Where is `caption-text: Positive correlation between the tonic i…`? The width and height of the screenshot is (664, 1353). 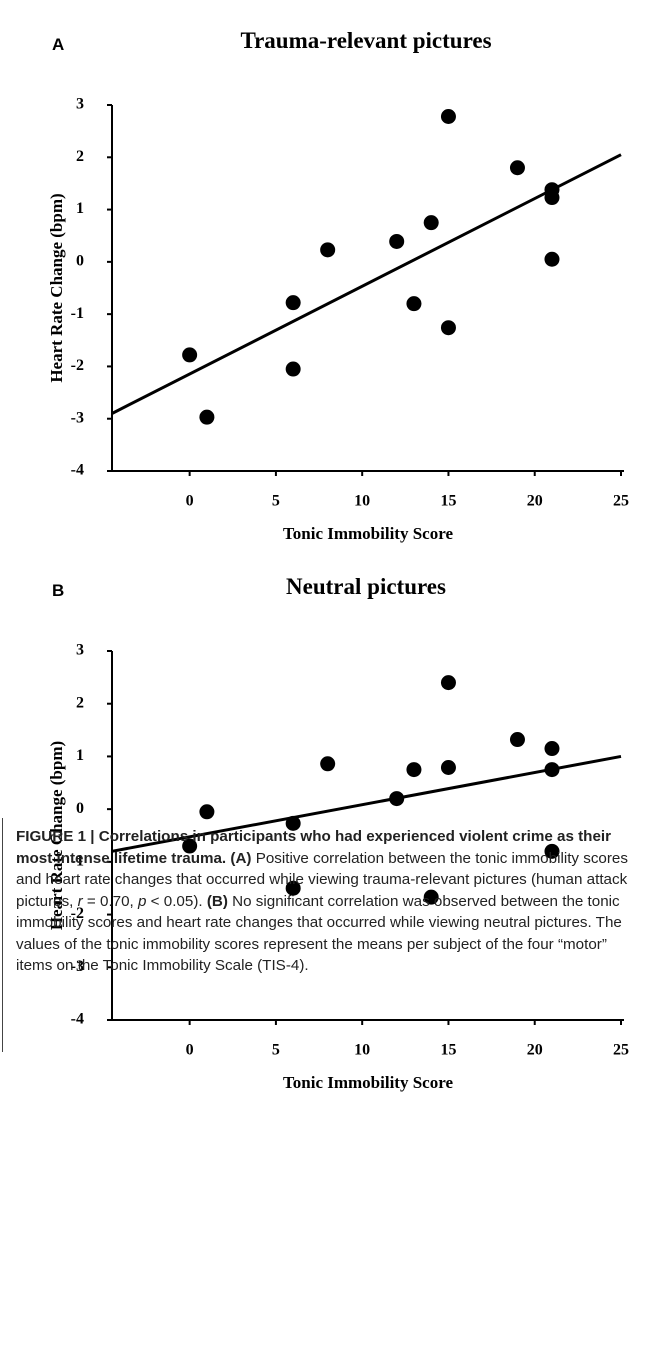 caption-text: Positive correlation between the tonic i… is located at coordinates (322, 879).